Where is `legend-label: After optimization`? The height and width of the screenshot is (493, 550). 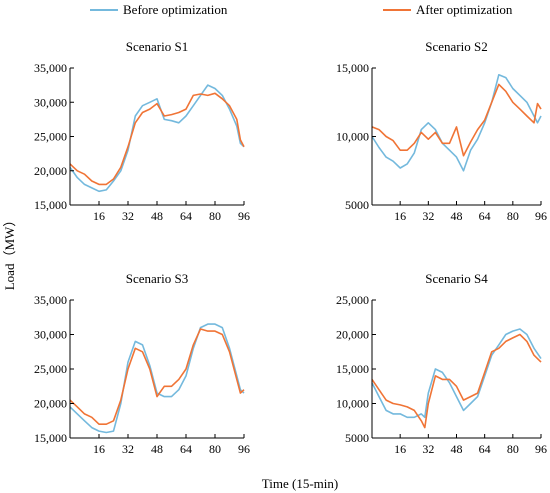 legend-label: After optimization is located at coordinates (464, 9).